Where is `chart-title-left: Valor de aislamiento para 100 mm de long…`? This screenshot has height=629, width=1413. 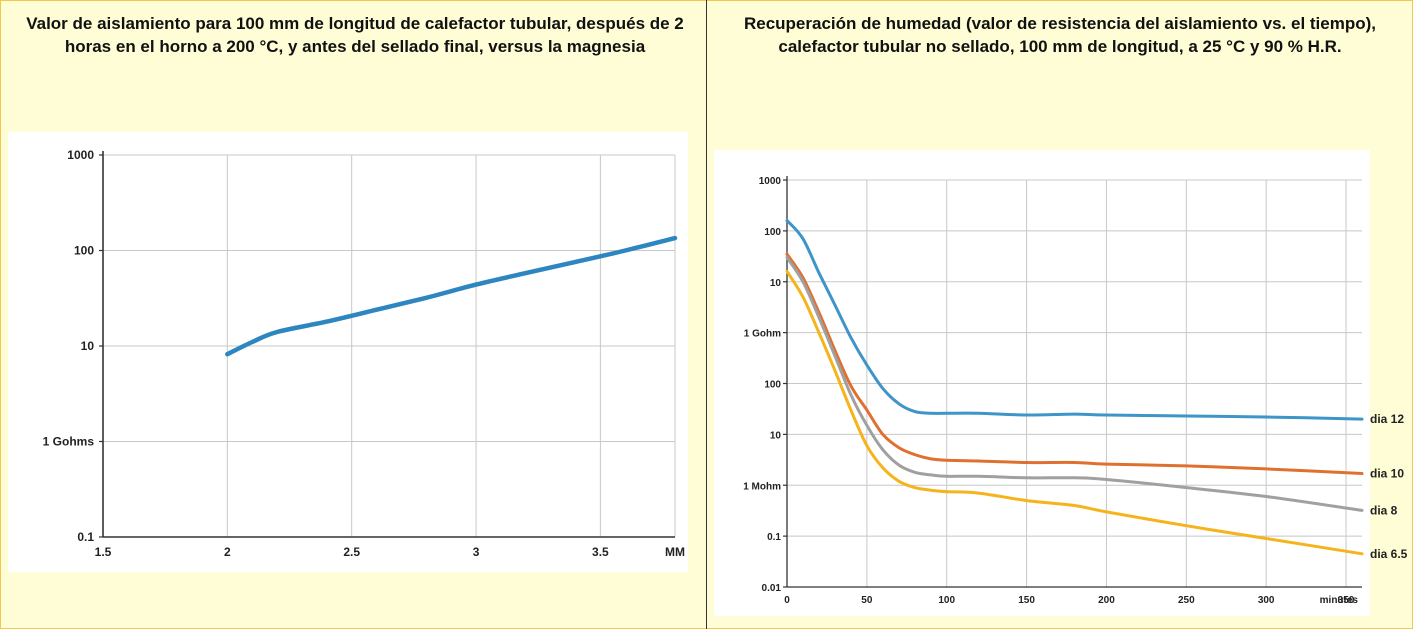 chart-title-left: Valor de aislamiento para 100 mm de long… is located at coordinates (355, 35).